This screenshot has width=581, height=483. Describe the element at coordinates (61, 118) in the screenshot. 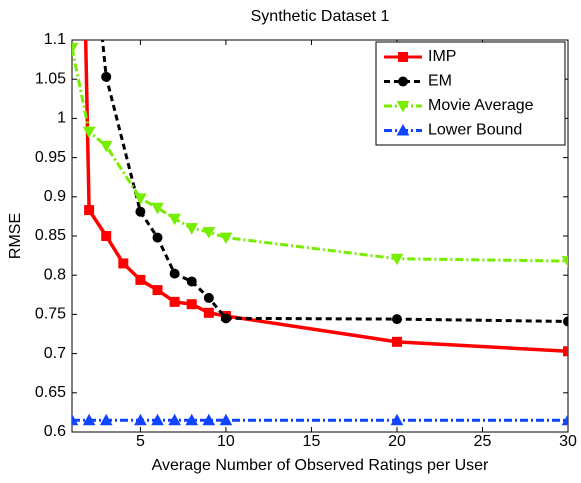

I see `y-tick-label: 1` at that location.